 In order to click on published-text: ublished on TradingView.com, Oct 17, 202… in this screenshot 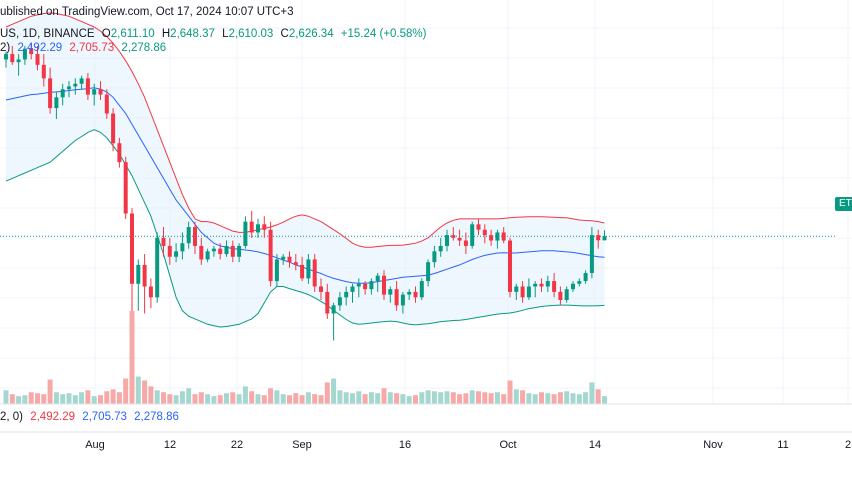, I will do `click(147, 12)`.